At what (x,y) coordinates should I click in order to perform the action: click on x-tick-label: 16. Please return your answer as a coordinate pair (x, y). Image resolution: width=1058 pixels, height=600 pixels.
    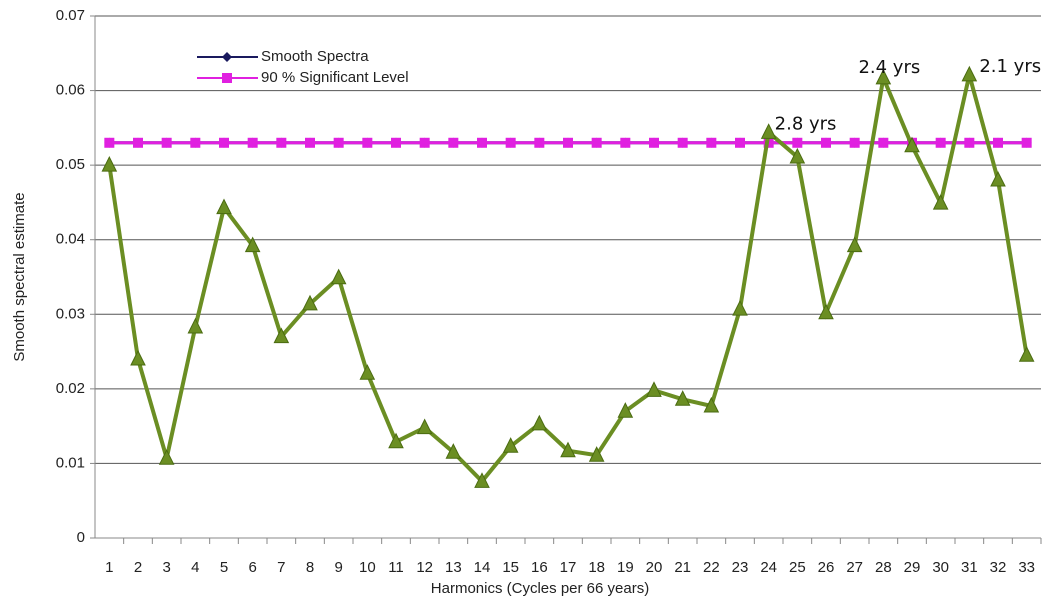
    Looking at the image, I should click on (539, 567).